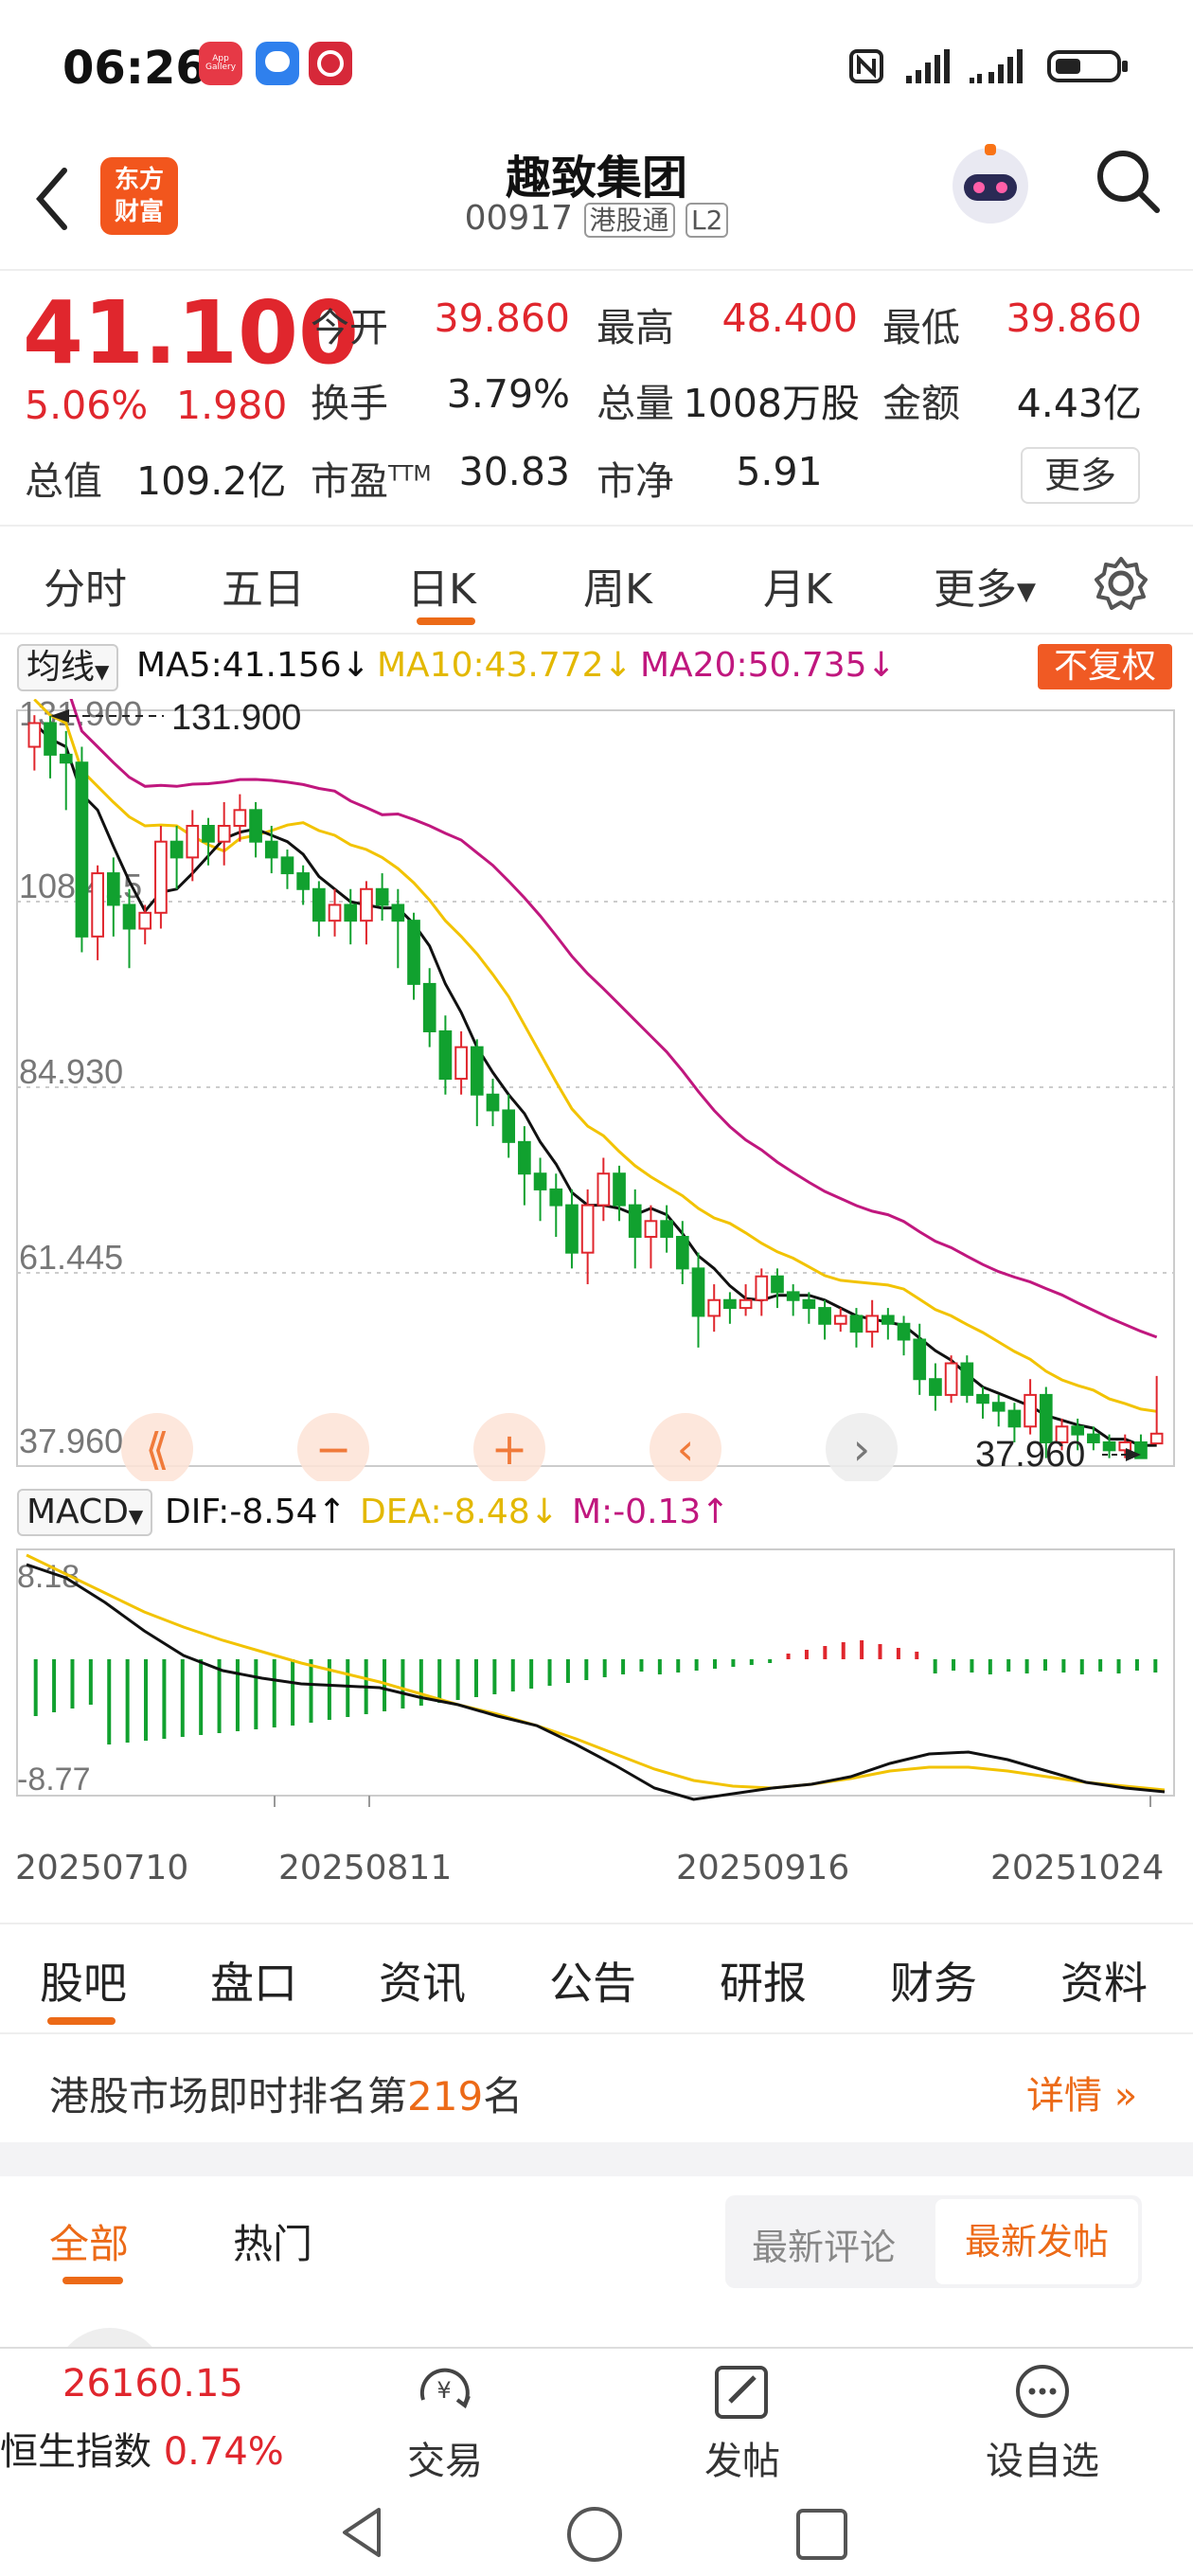 This screenshot has height=2576, width=1193. I want to click on robot-assistant-icon, so click(990, 185).